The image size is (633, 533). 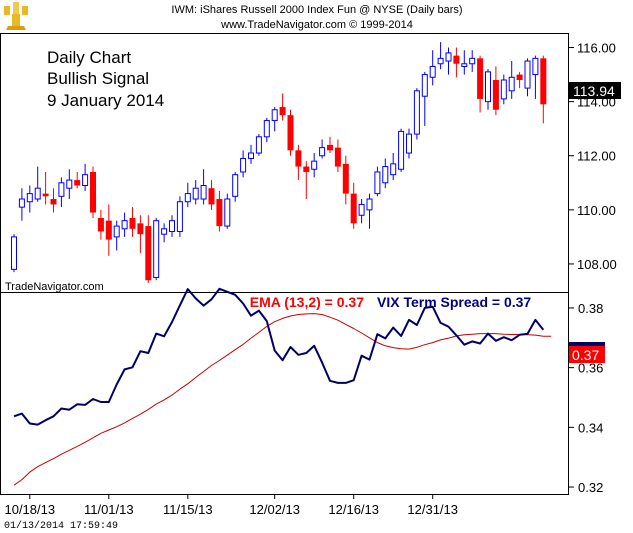 I want to click on price-tick-label: 108.00, so click(x=597, y=264).